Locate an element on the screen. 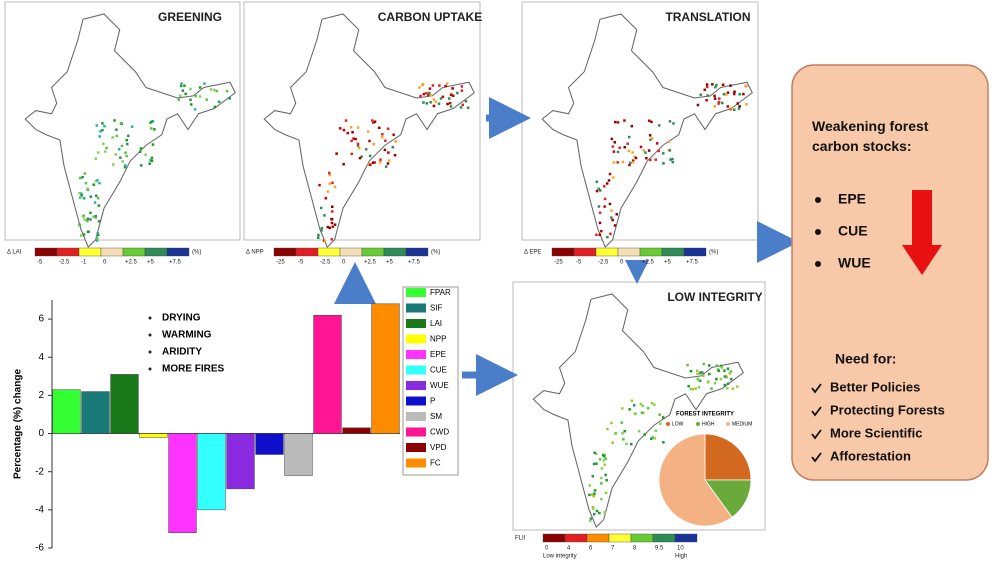 This screenshot has width=1000, height=565. legend-label: HIGH is located at coordinates (708, 424).